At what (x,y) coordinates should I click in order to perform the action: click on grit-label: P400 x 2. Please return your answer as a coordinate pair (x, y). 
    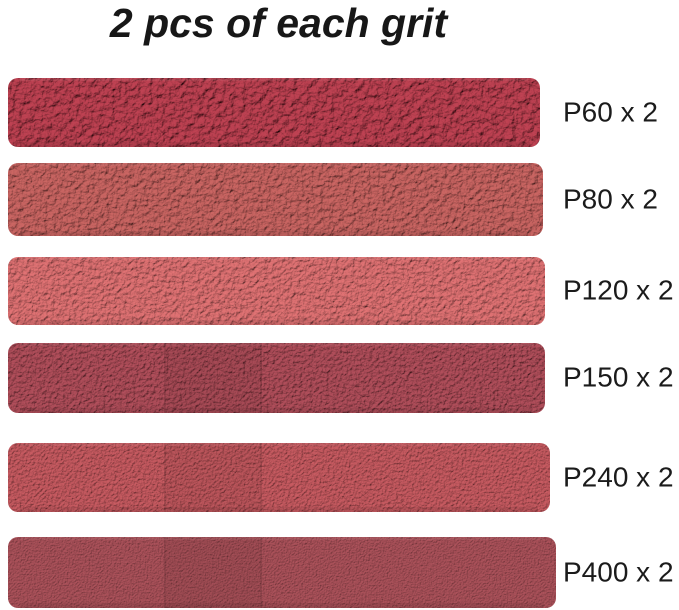
    Looking at the image, I should click on (618, 571).